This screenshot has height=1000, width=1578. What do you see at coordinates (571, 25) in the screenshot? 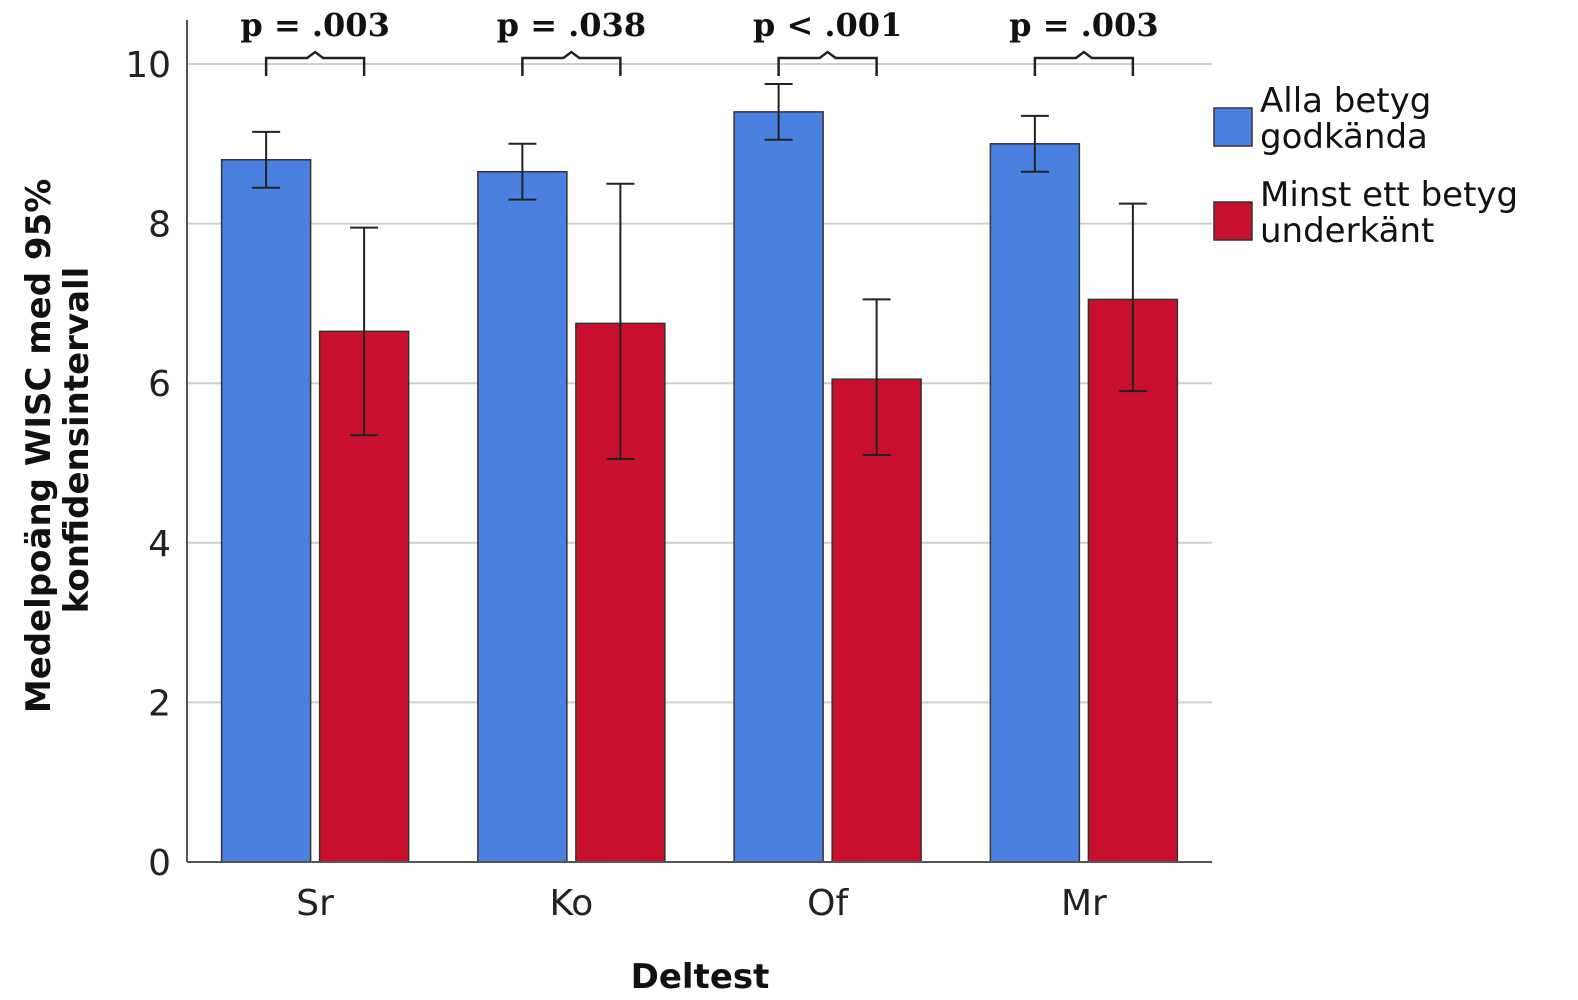
I see `p-value-label: p = .038` at bounding box center [571, 25].